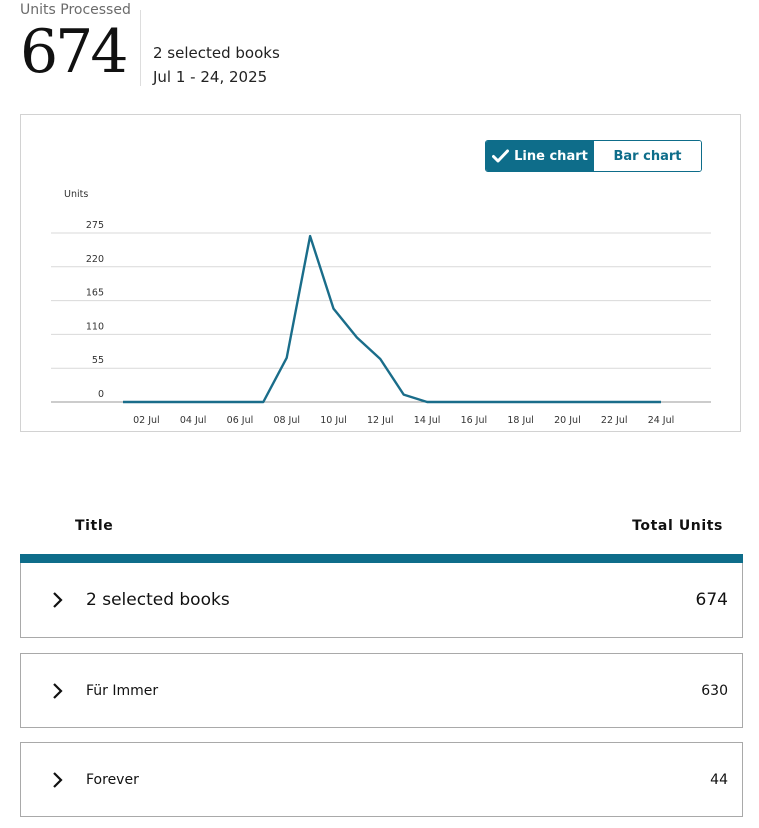  I want to click on line-chart-button: Line chart, so click(540, 156).